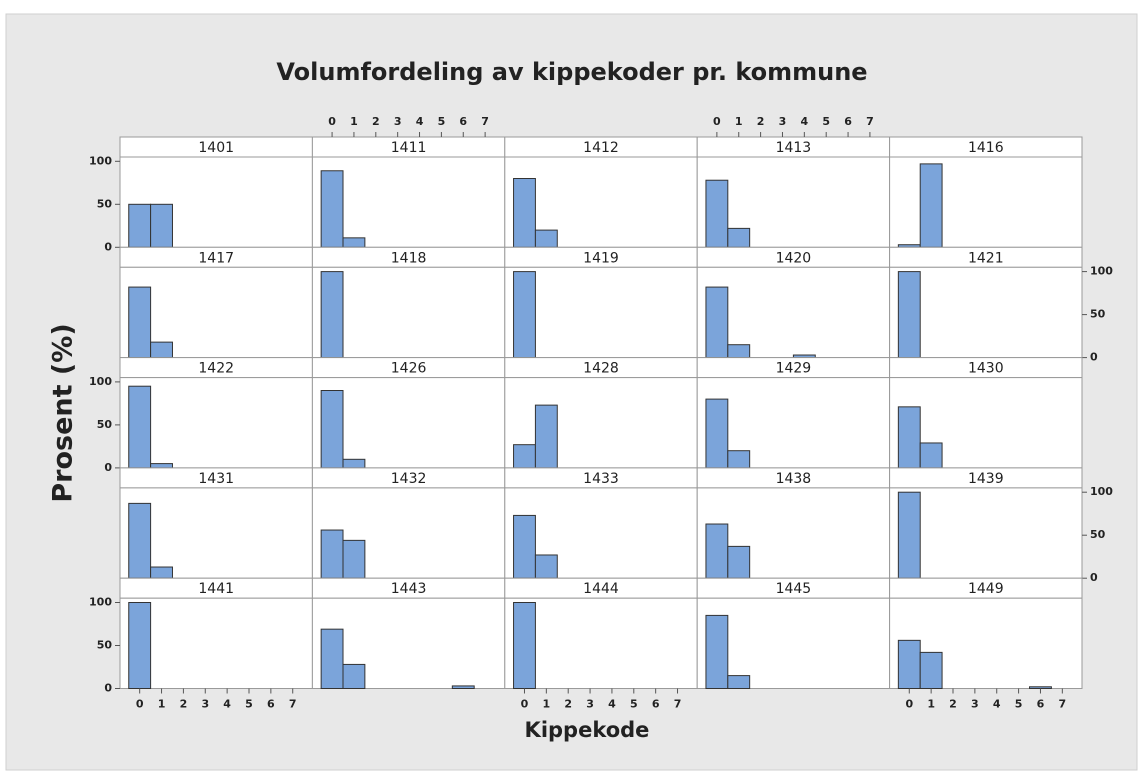 This screenshot has width=1144, height=775. I want to click on panel-title: 1445, so click(794, 589).